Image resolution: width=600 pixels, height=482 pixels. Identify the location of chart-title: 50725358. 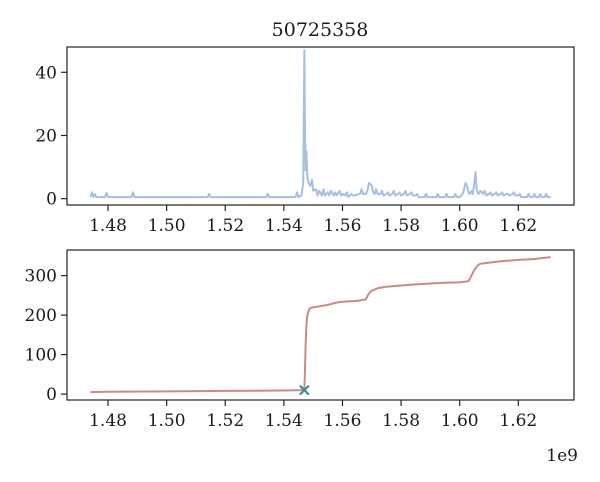
(320, 30).